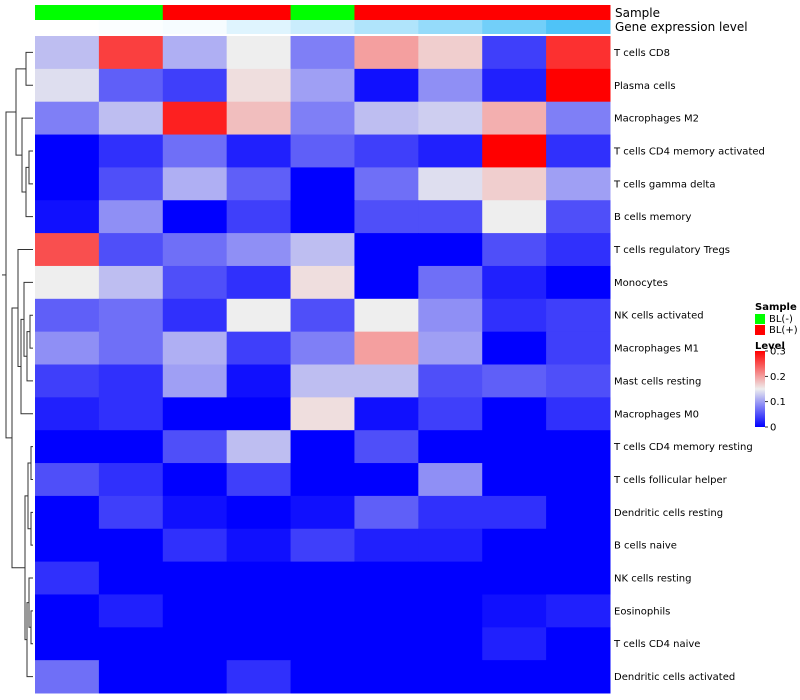 Image resolution: width=800 pixels, height=700 pixels. What do you see at coordinates (670, 480) in the screenshot?
I see `row-label: T cells follicular helper` at bounding box center [670, 480].